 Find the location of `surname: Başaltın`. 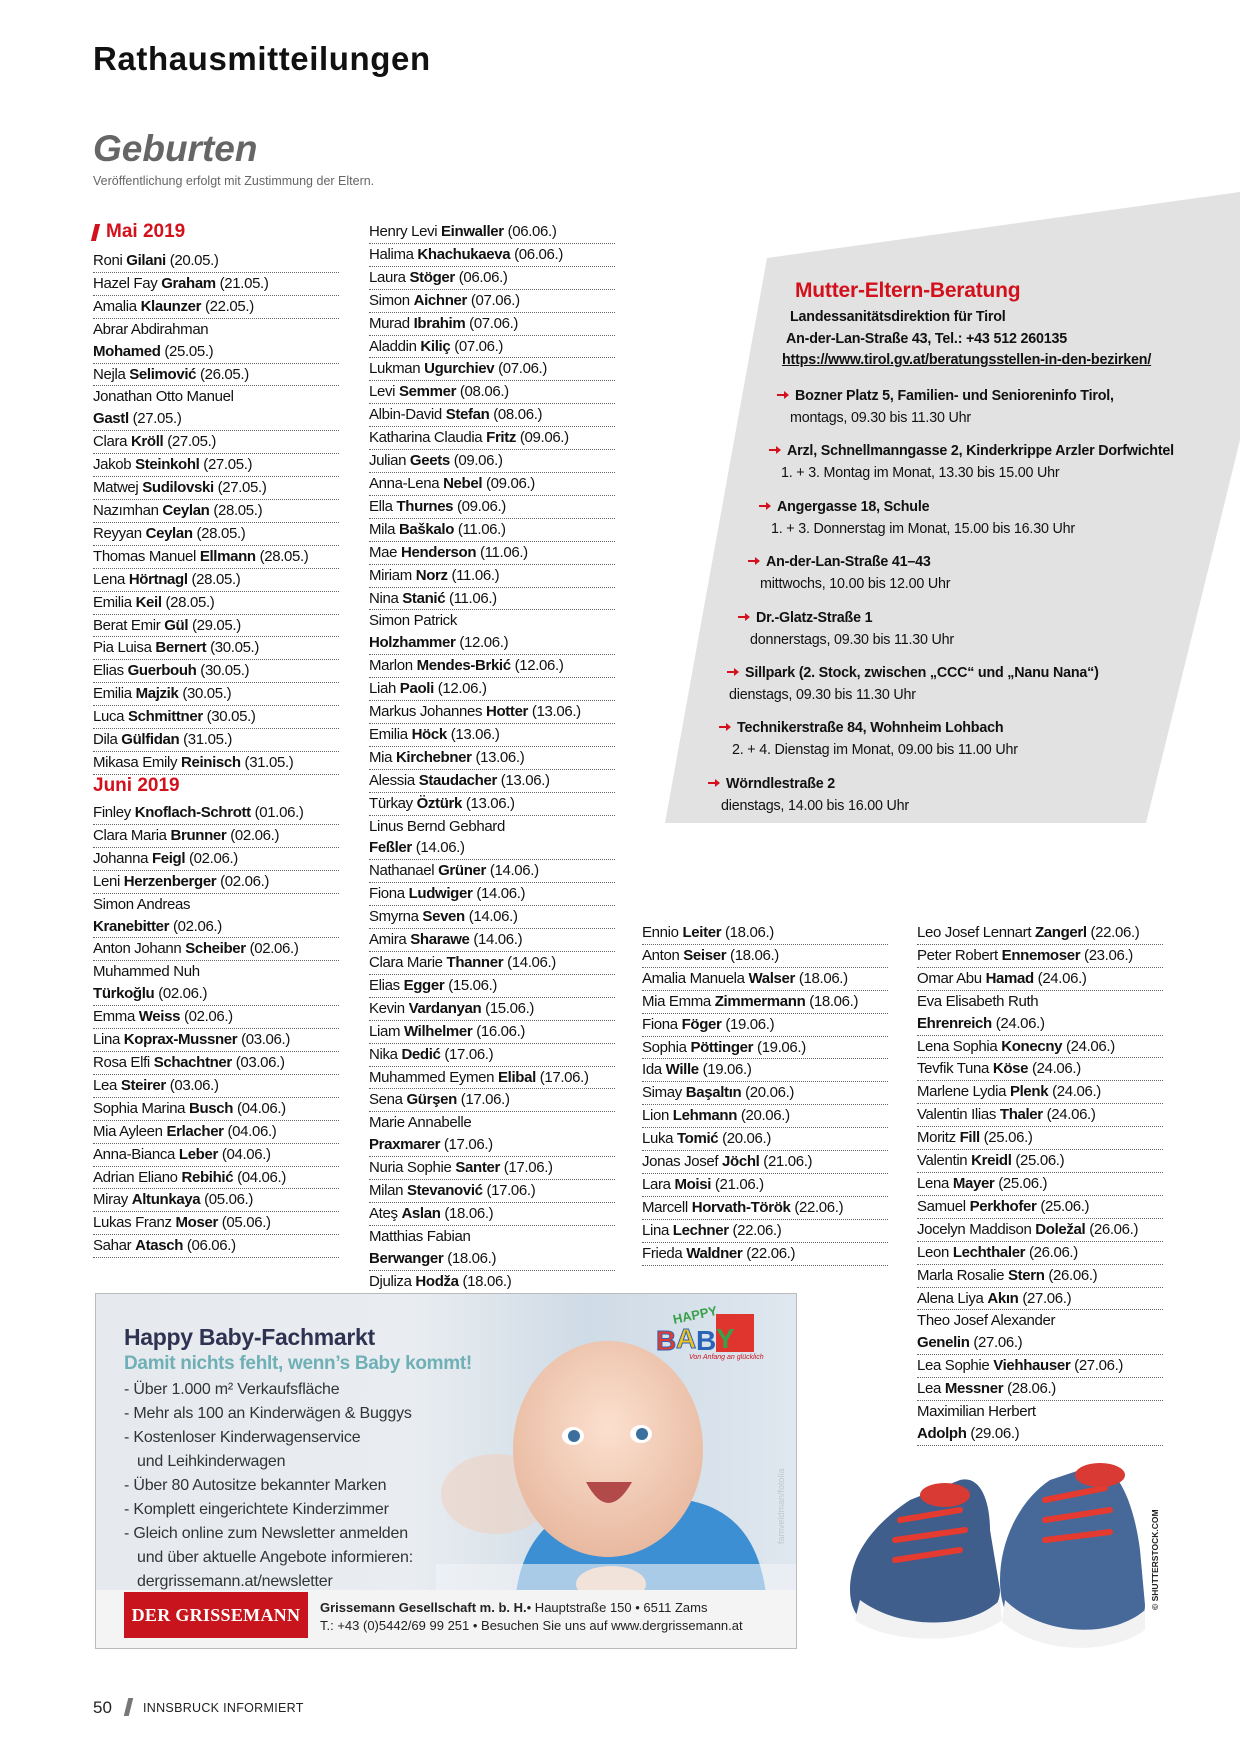

surname: Başaltın is located at coordinates (713, 1093).